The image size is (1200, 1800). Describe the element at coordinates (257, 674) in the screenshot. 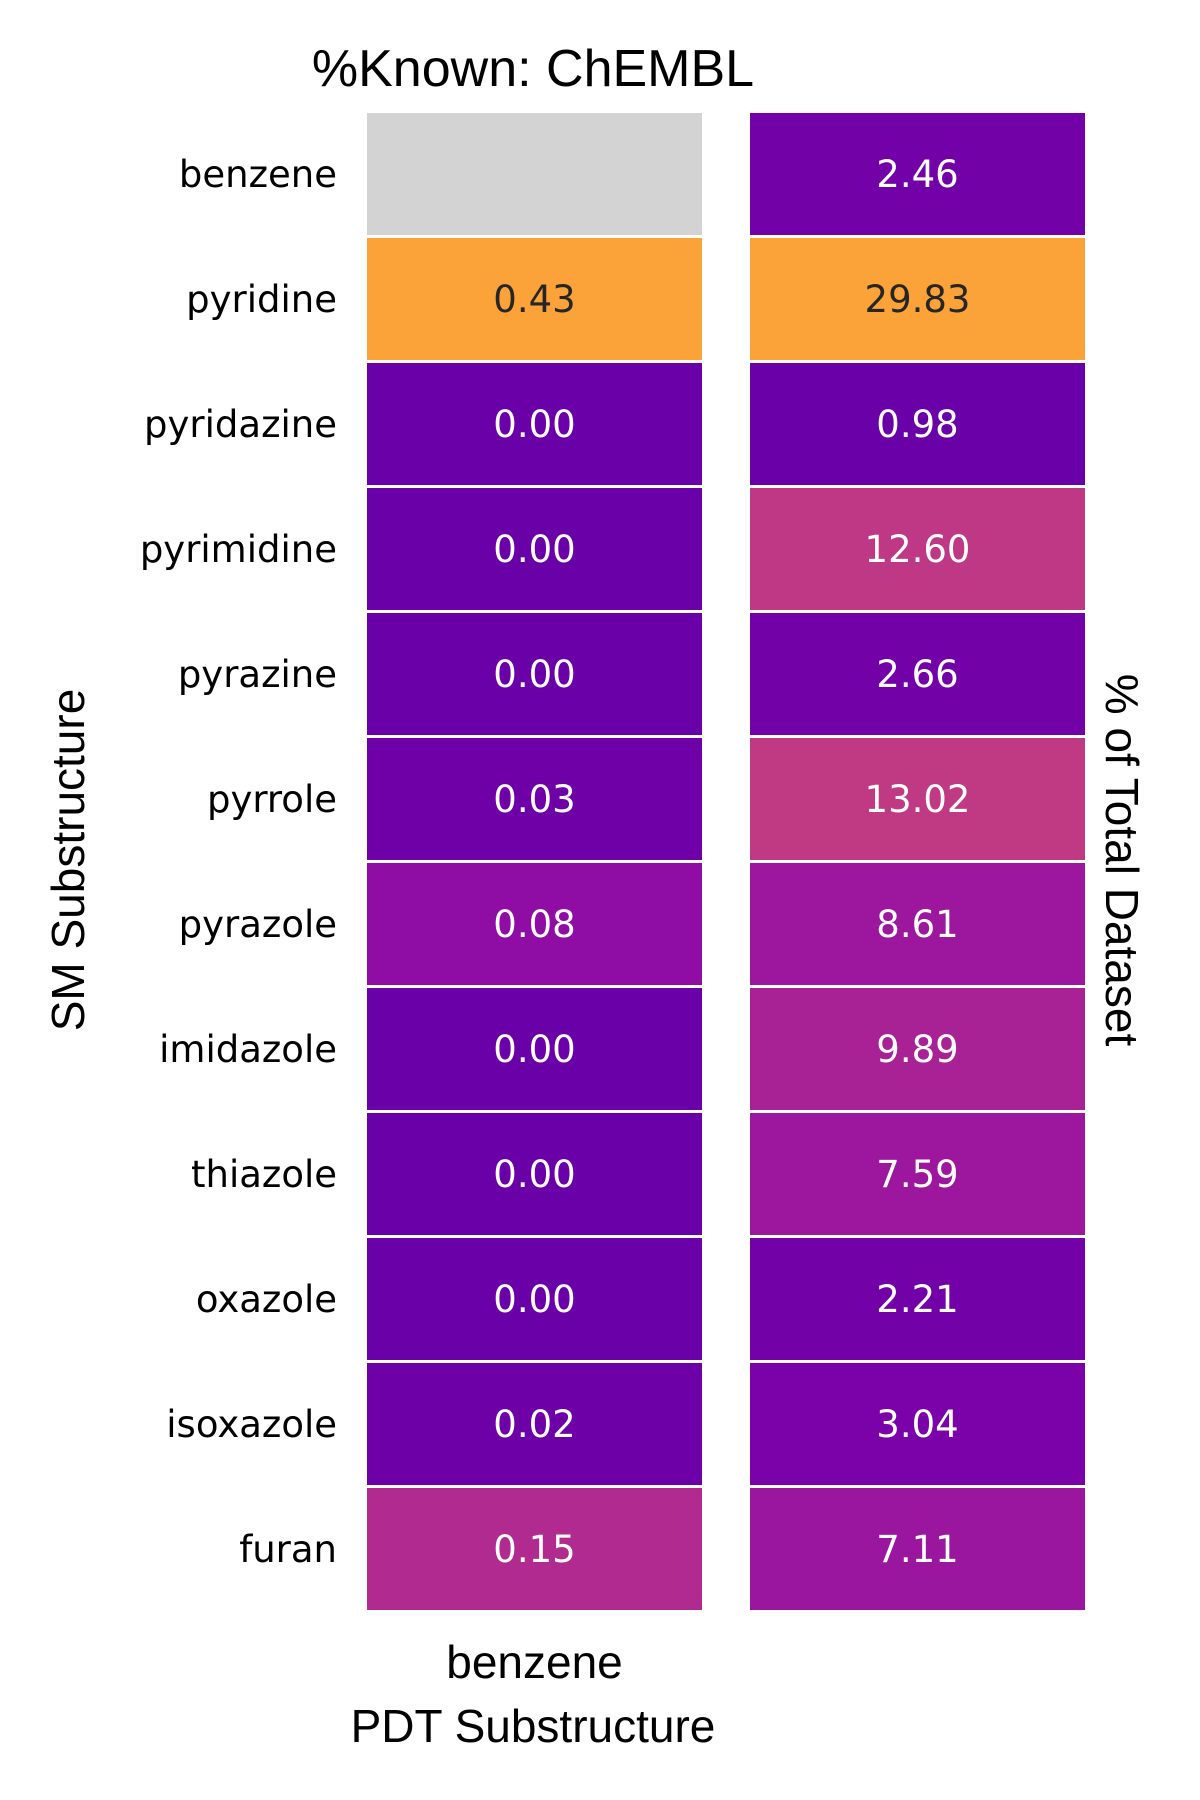

I see `row-tick-label: pyrazine` at that location.